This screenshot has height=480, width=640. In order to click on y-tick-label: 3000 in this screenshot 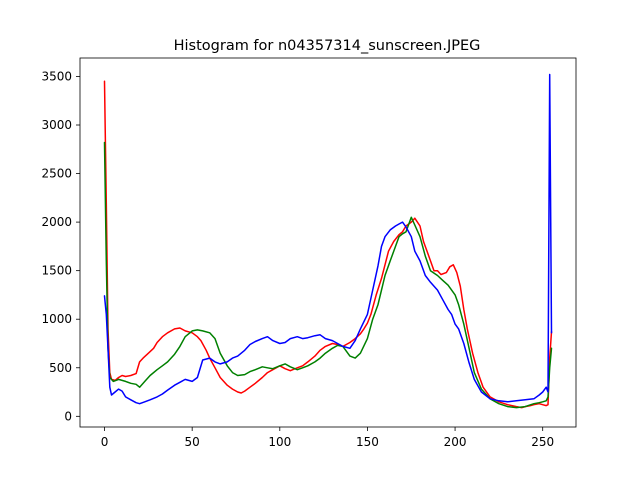, I will do `click(56, 125)`.